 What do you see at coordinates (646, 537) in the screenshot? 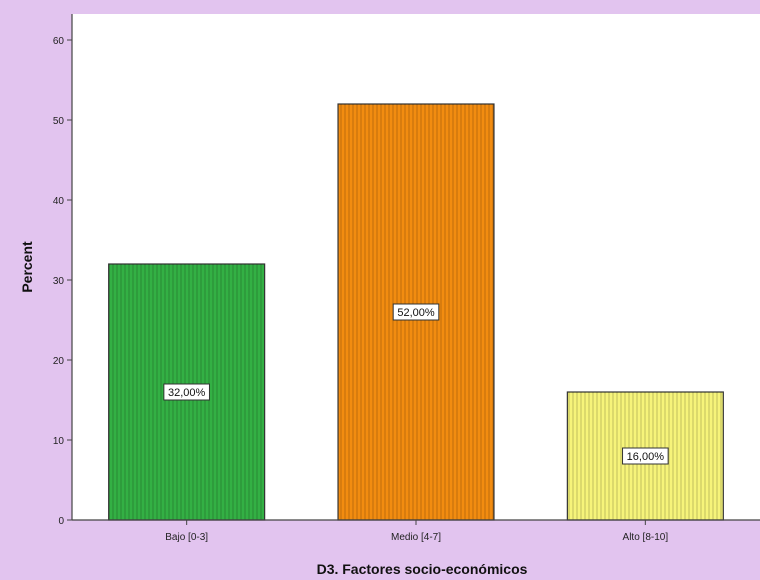
I see `x-tick-label: Alto [8-10]` at bounding box center [646, 537].